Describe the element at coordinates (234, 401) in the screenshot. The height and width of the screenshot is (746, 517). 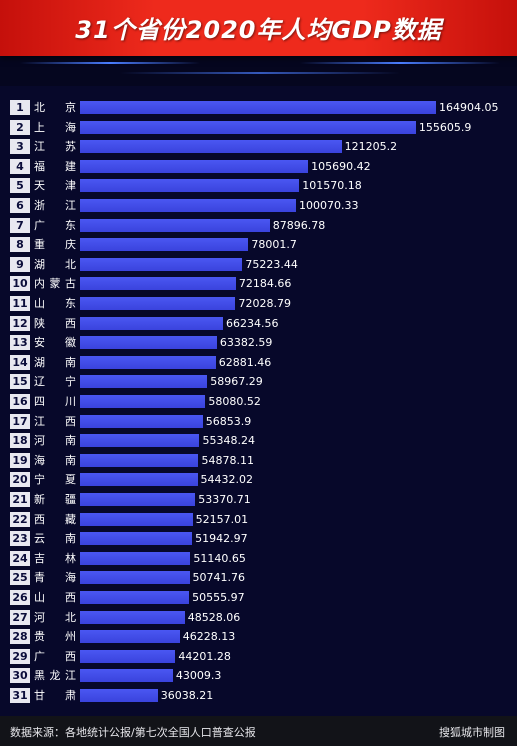
I see `value-label: 58080.52` at that location.